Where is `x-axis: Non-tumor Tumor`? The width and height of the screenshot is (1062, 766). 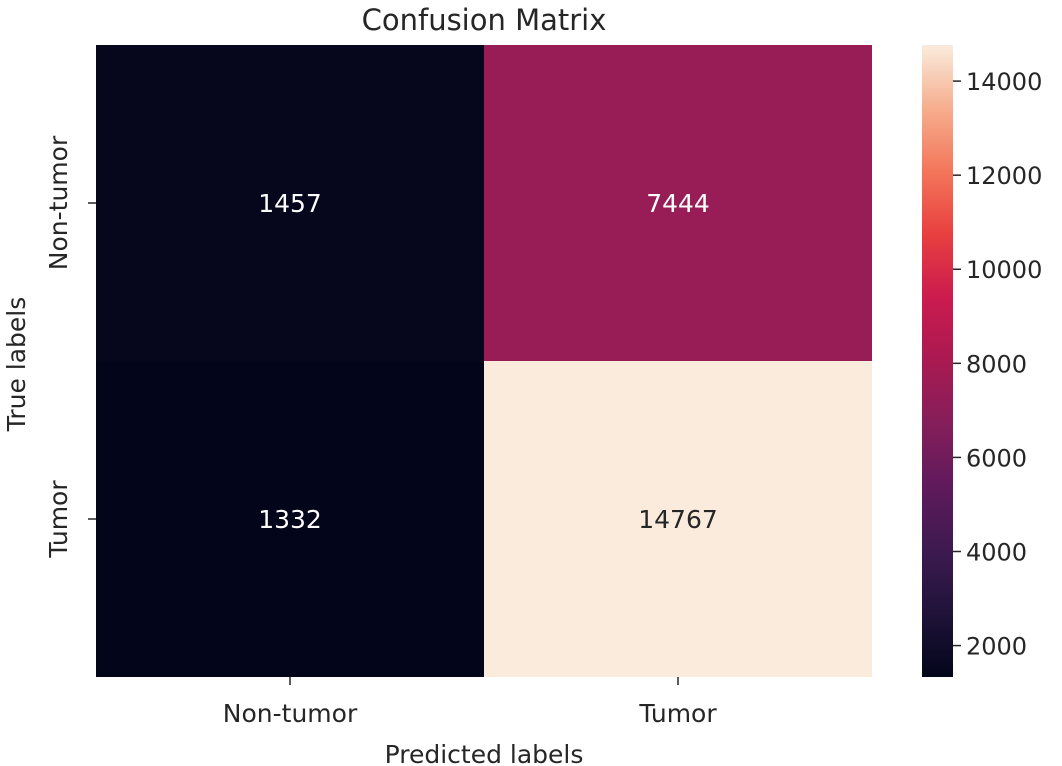 x-axis: Non-tumor Tumor is located at coordinates (470, 702).